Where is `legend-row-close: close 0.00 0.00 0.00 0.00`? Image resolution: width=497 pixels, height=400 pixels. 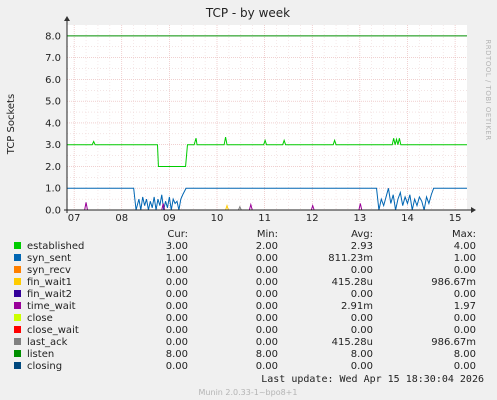
legend-row-close: close 0.00 0.00 0.00 0.00 is located at coordinates (245, 318).